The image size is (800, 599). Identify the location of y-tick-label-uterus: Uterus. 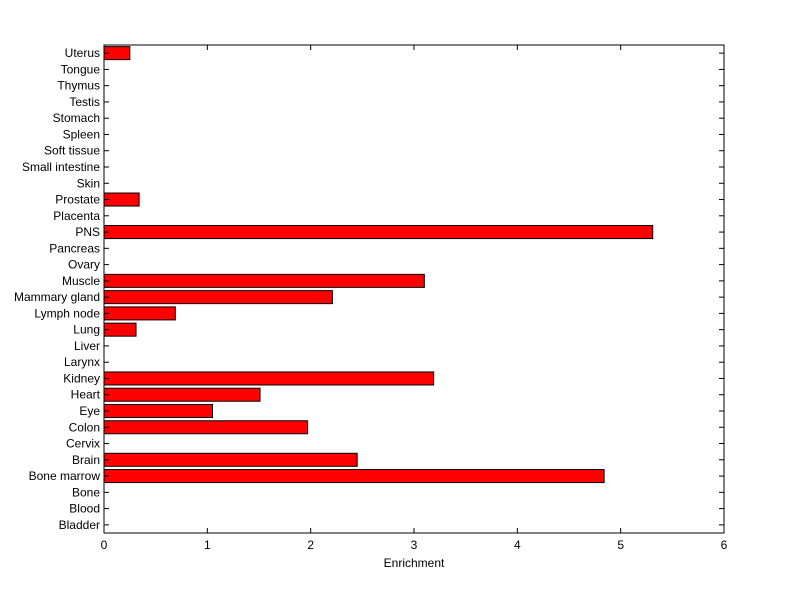
(82, 53).